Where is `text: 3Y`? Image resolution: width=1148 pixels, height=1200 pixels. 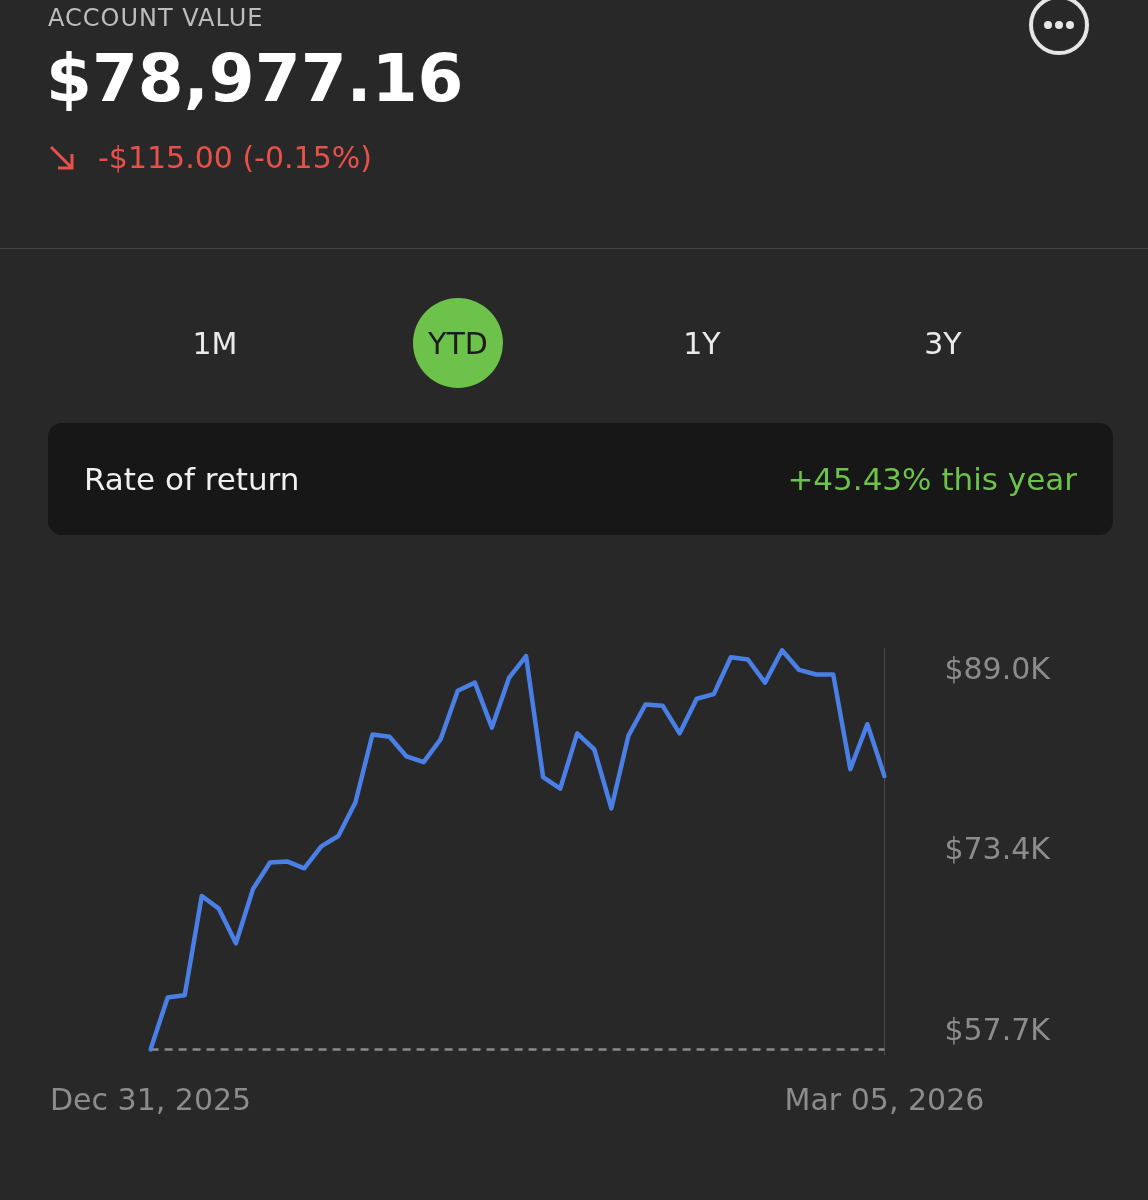
text: 3Y is located at coordinates (943, 343).